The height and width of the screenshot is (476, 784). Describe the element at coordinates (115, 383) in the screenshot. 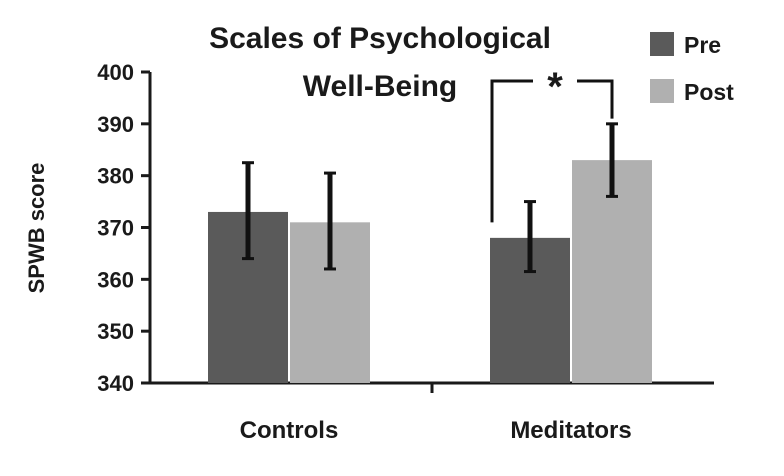

I see `y-tick-label: 340` at that location.